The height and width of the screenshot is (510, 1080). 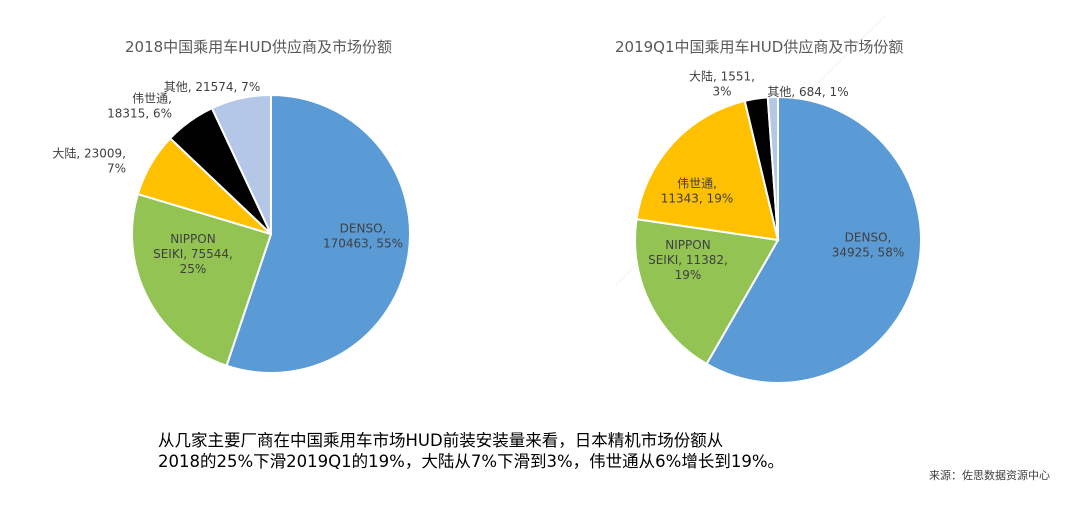 What do you see at coordinates (697, 191) in the screenshot?
I see `slice-data-label: 伟世通, 11343, 19%` at bounding box center [697, 191].